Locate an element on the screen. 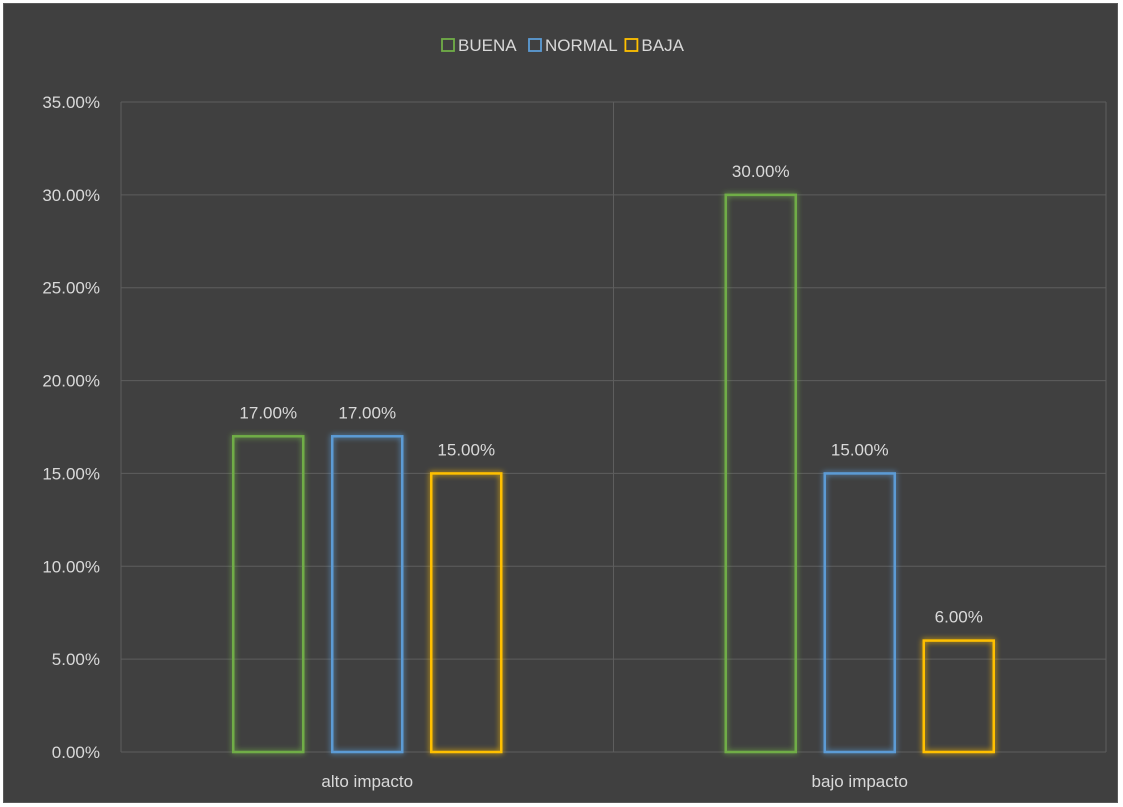 Image resolution: width=1123 pixels, height=807 pixels. x-axis: alto impacto bajo impacto is located at coordinates (614, 781).